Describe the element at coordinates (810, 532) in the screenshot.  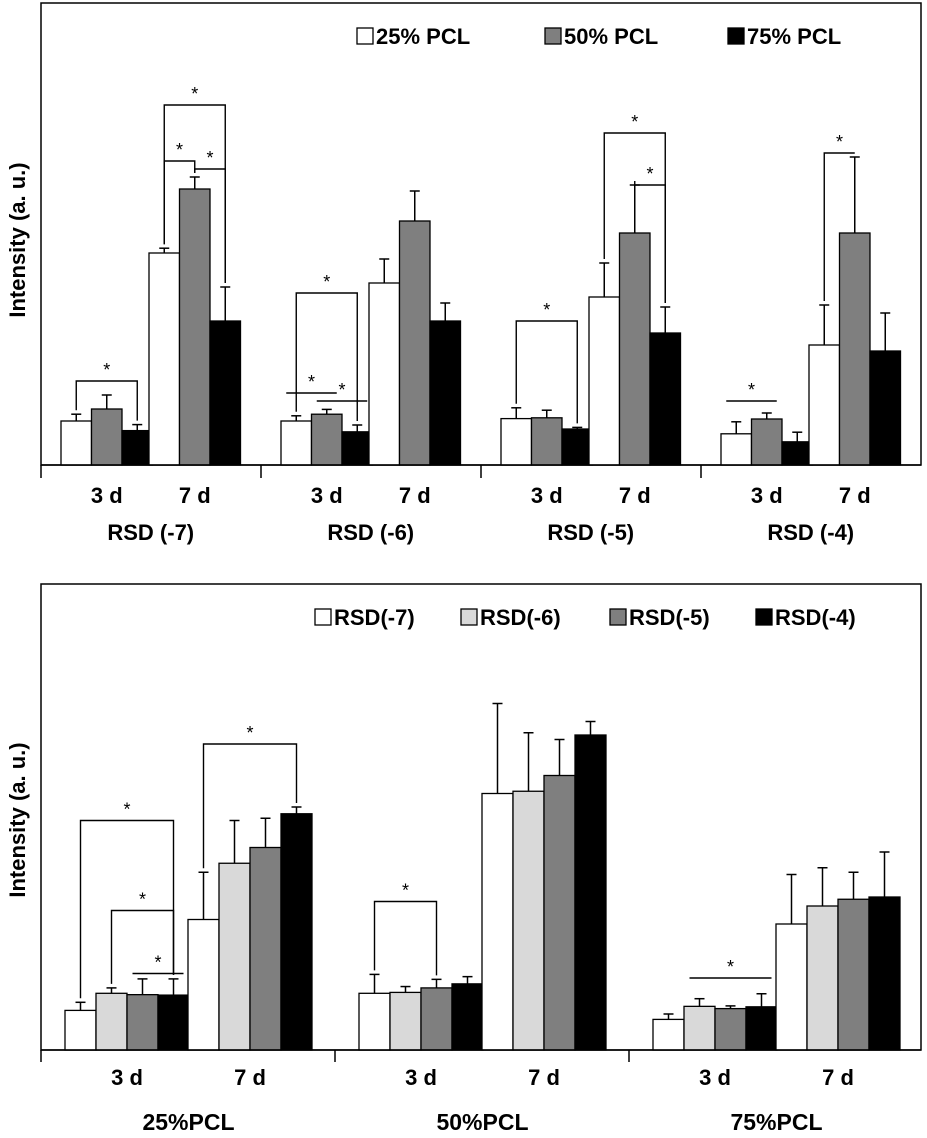
I see `group-label: RSD (-4)` at that location.